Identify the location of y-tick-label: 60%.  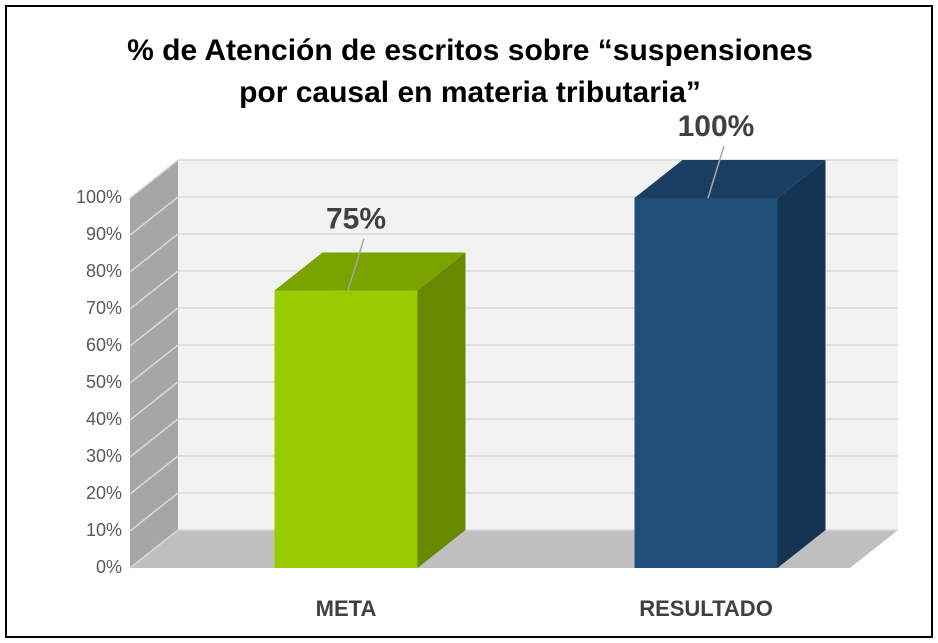
(104, 345).